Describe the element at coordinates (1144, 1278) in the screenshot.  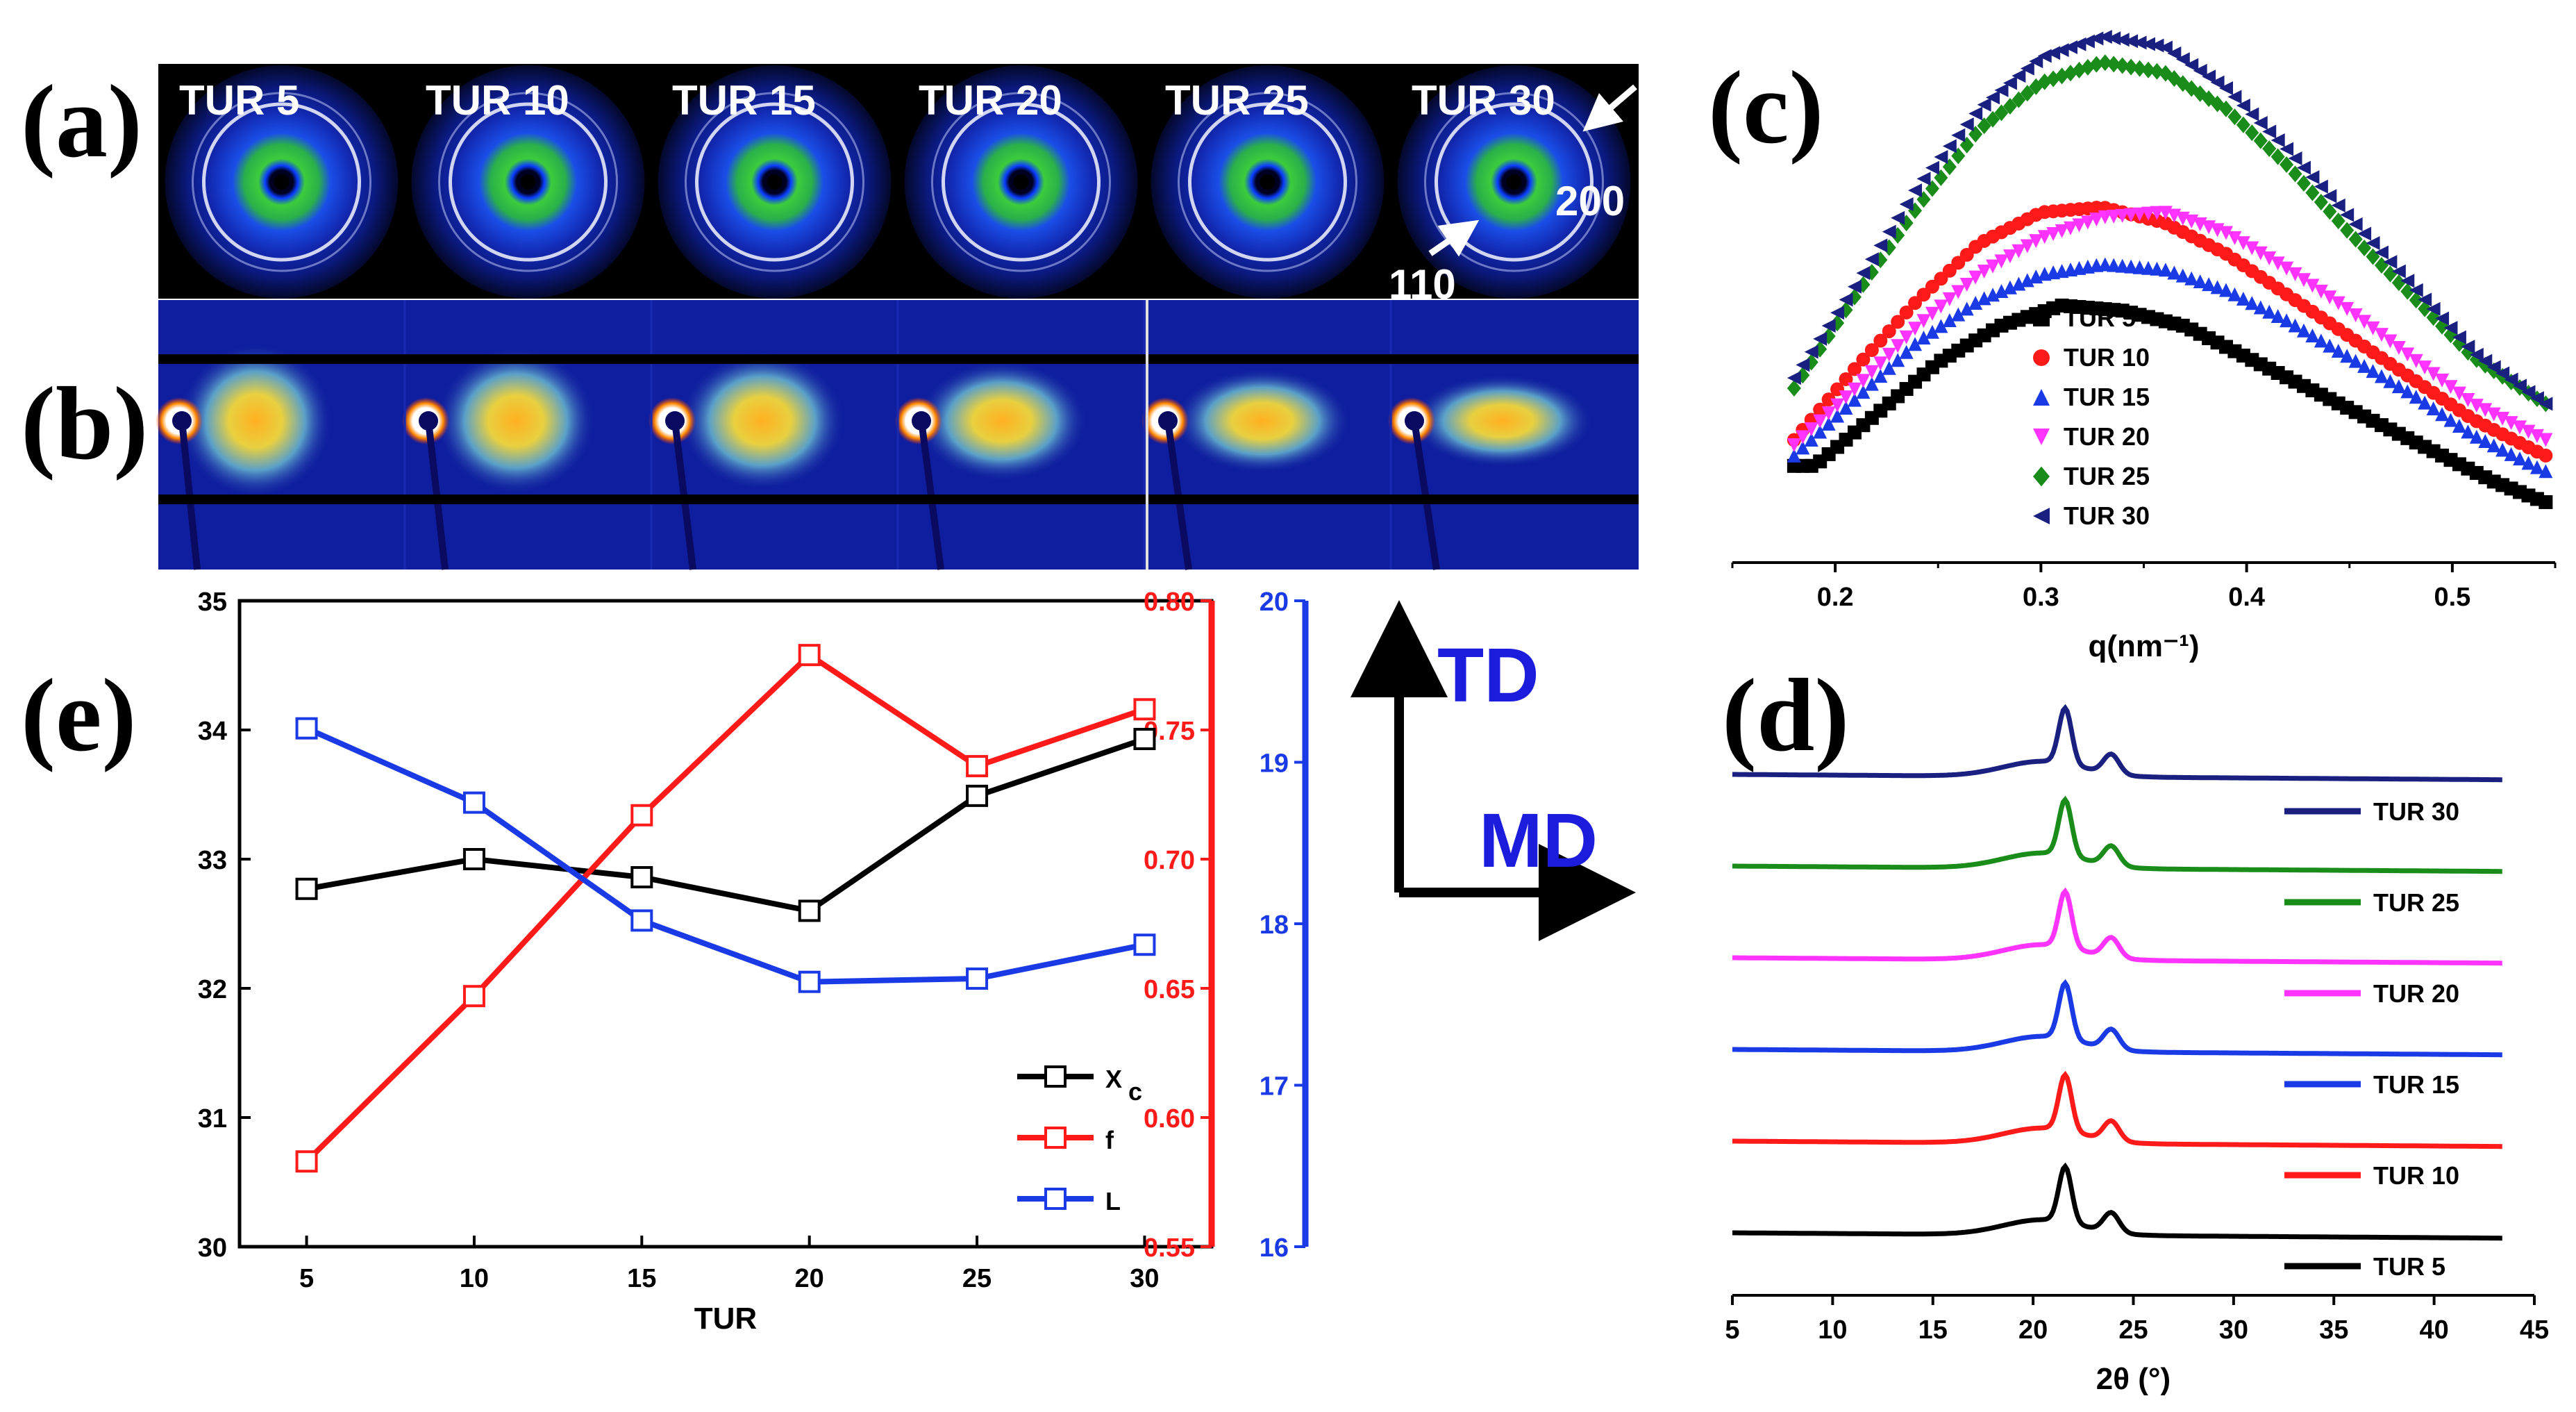
I see `chart-e-x-tick-label: 30` at that location.